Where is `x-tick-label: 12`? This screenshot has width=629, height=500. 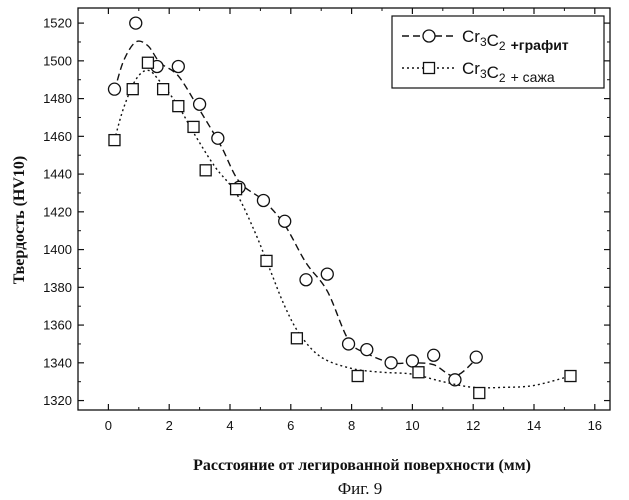 x-tick-label: 12 is located at coordinates (473, 425).